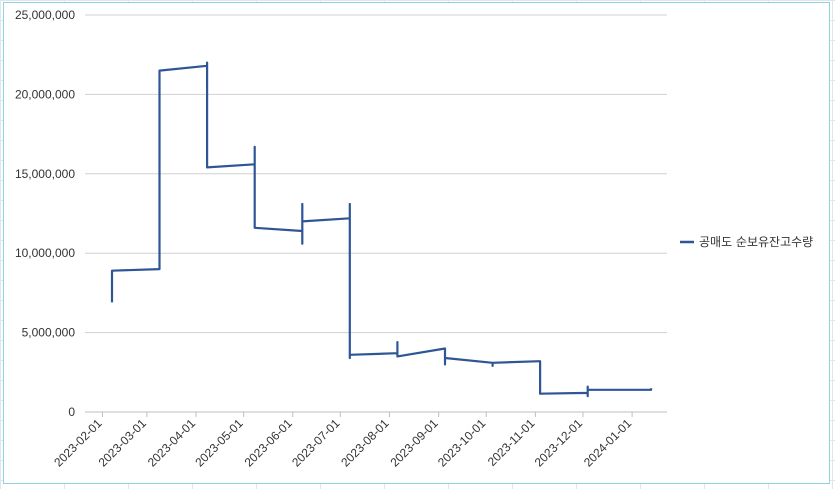 The height and width of the screenshot is (489, 835). I want to click on x-tick-label: 2024-01-01, so click(608, 443).